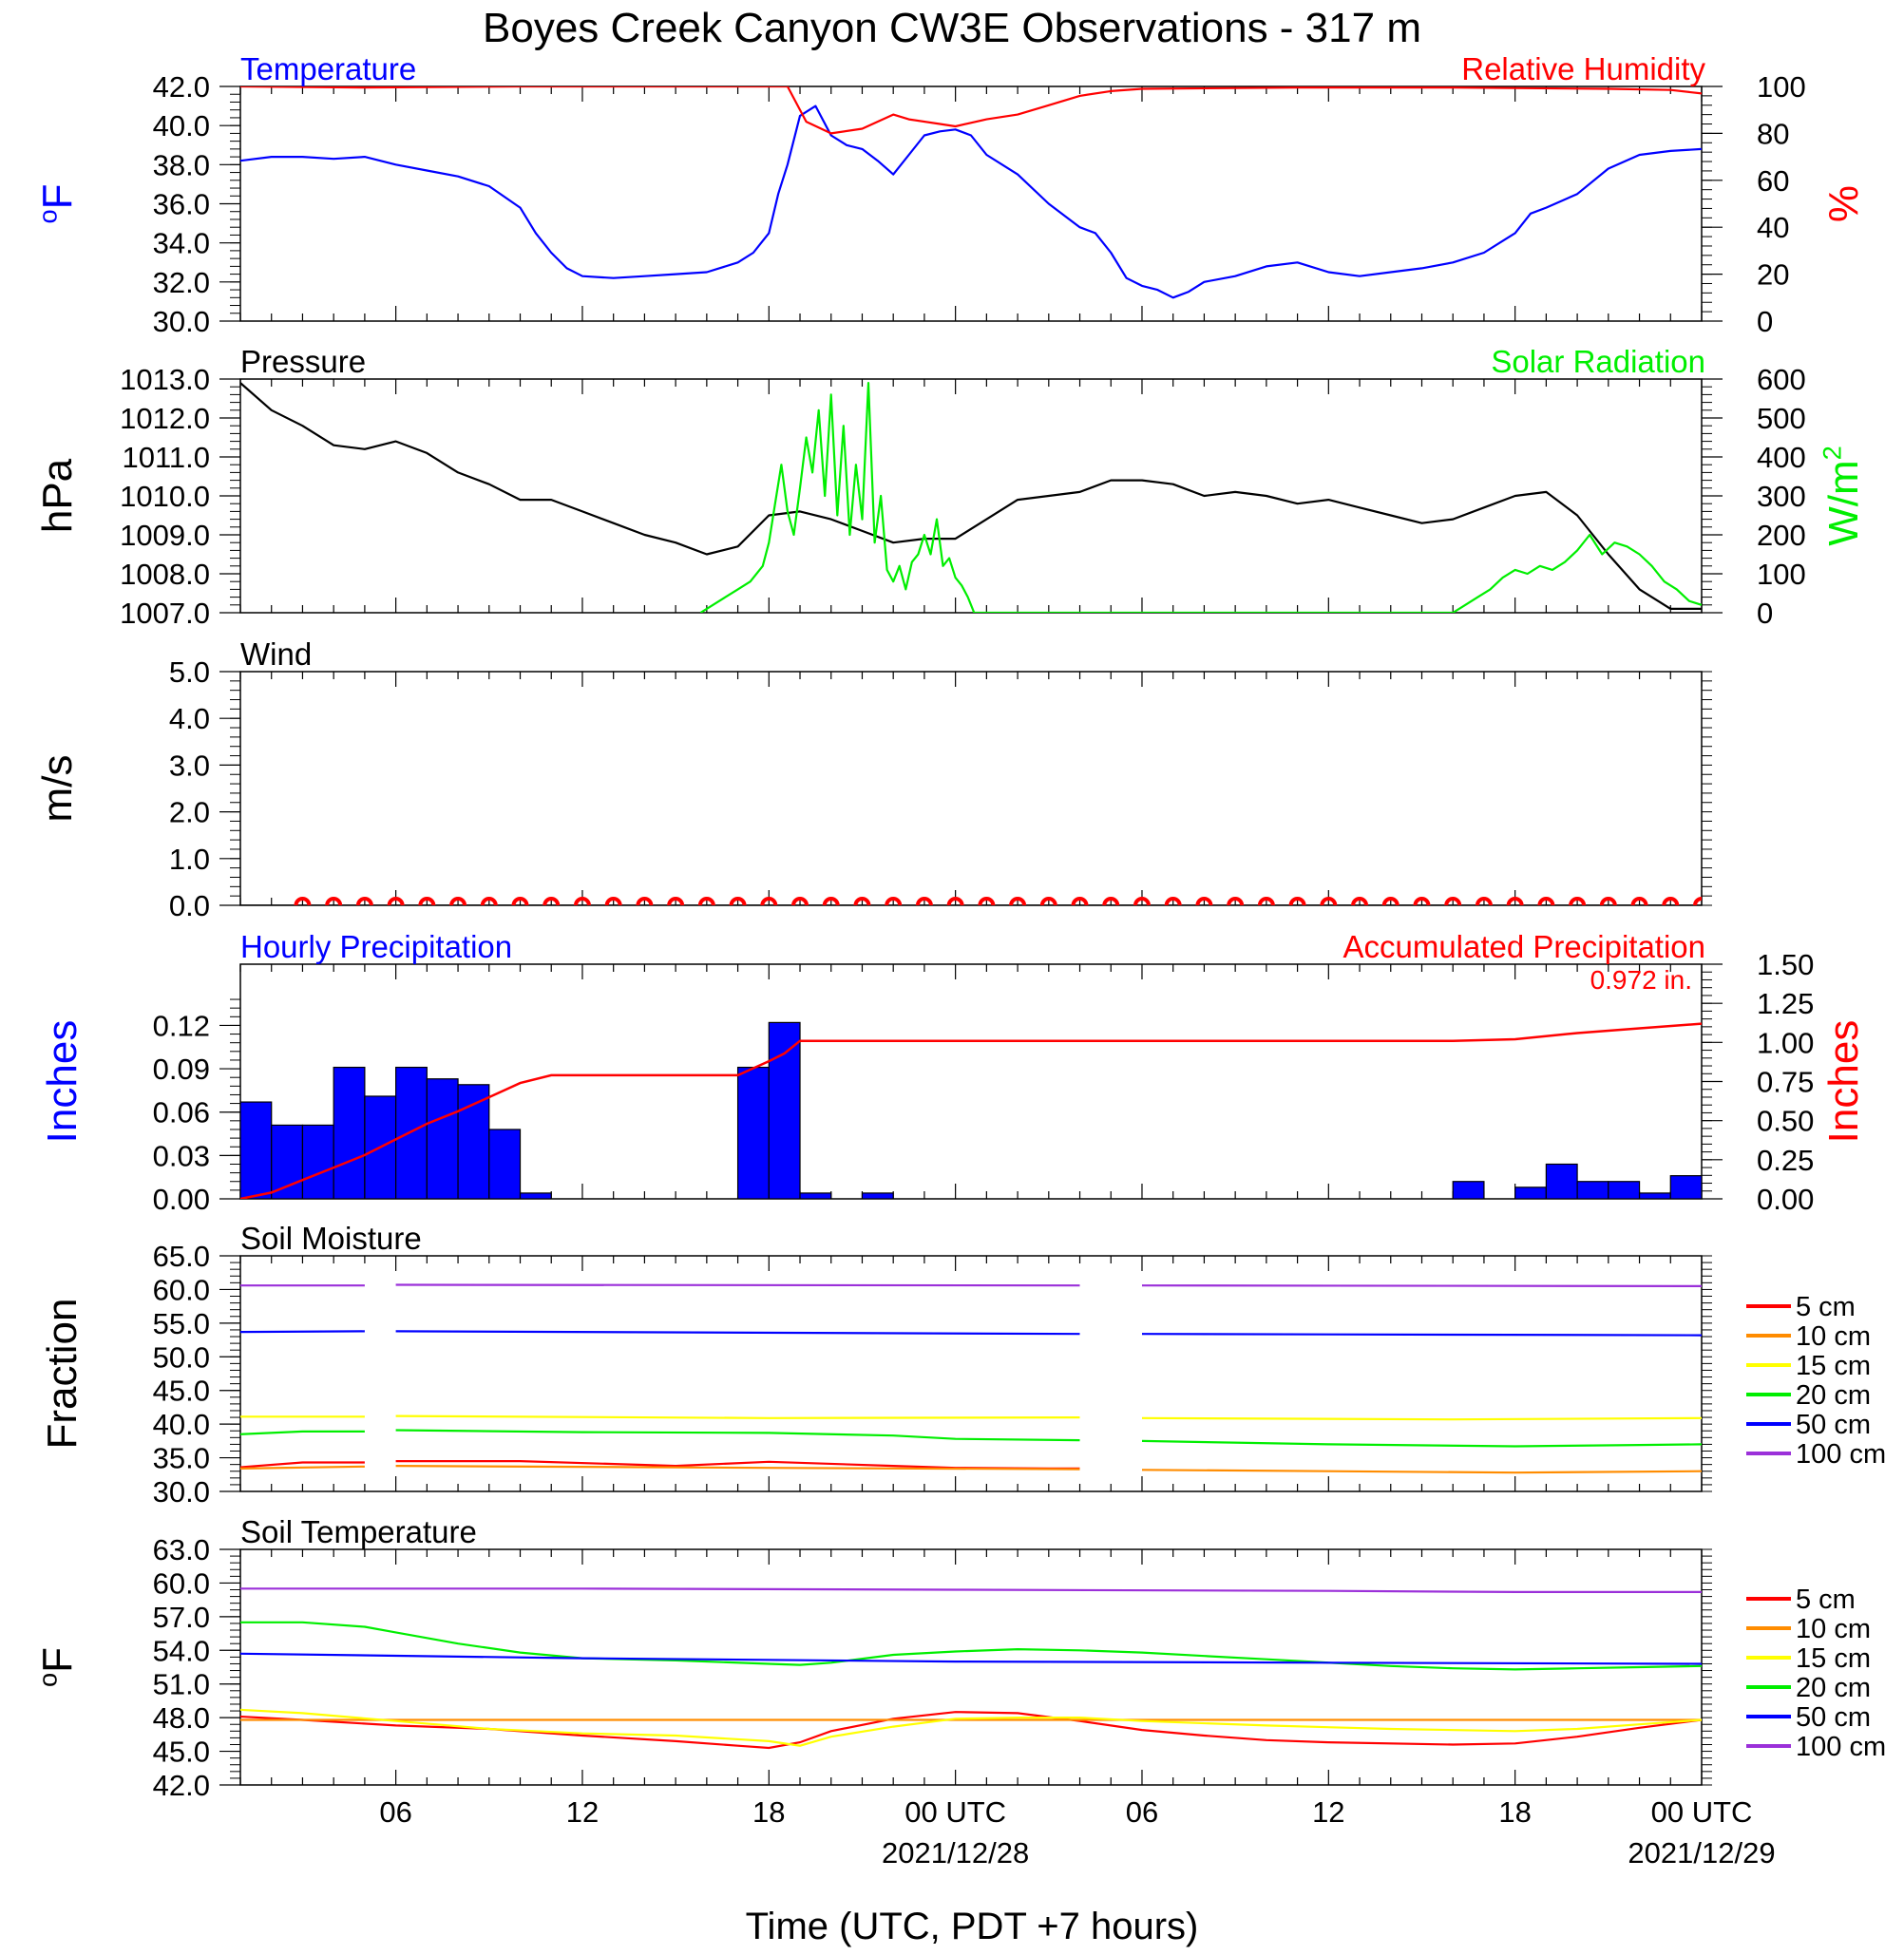  I want to click on legend-label: 15 cm, so click(1834, 1366).